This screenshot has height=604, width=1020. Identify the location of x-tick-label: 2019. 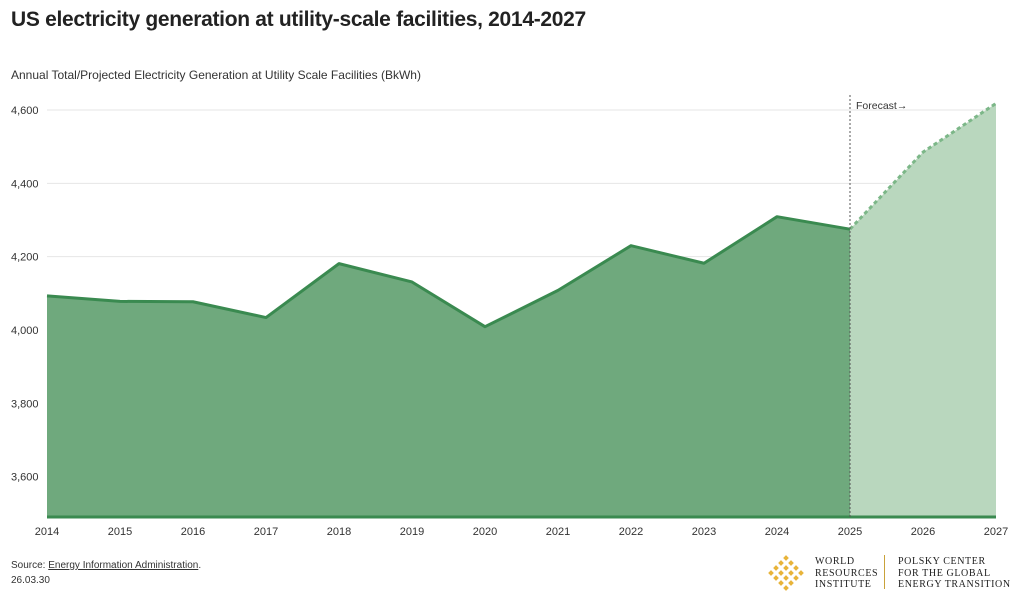
(412, 532).